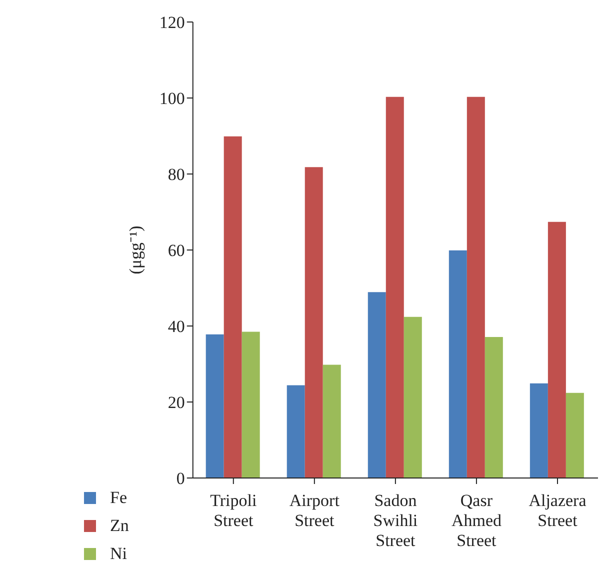  What do you see at coordinates (119, 526) in the screenshot?
I see `legend-label: Zn` at bounding box center [119, 526].